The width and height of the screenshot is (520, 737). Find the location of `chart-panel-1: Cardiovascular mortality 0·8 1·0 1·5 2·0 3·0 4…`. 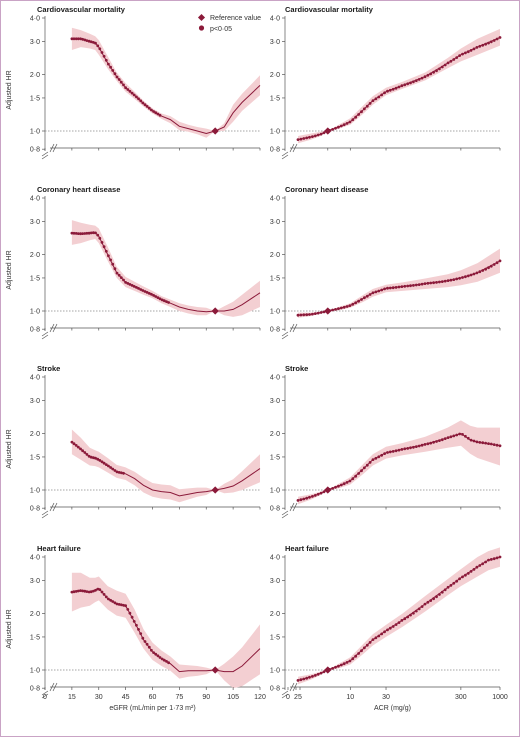

chart-panel-1: Cardiovascular mortality 0·8 1·0 1·5 2·0 3·0 4… is located at coordinates (133, 82).